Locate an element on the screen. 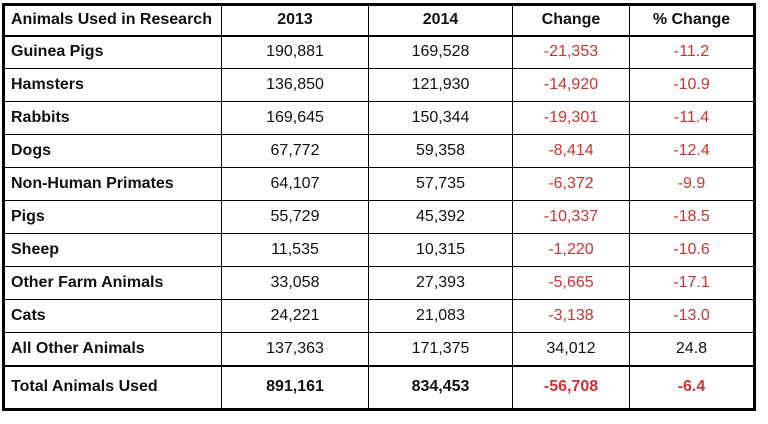 This screenshot has height=424, width=768. value-2013: 136,850 is located at coordinates (295, 85).